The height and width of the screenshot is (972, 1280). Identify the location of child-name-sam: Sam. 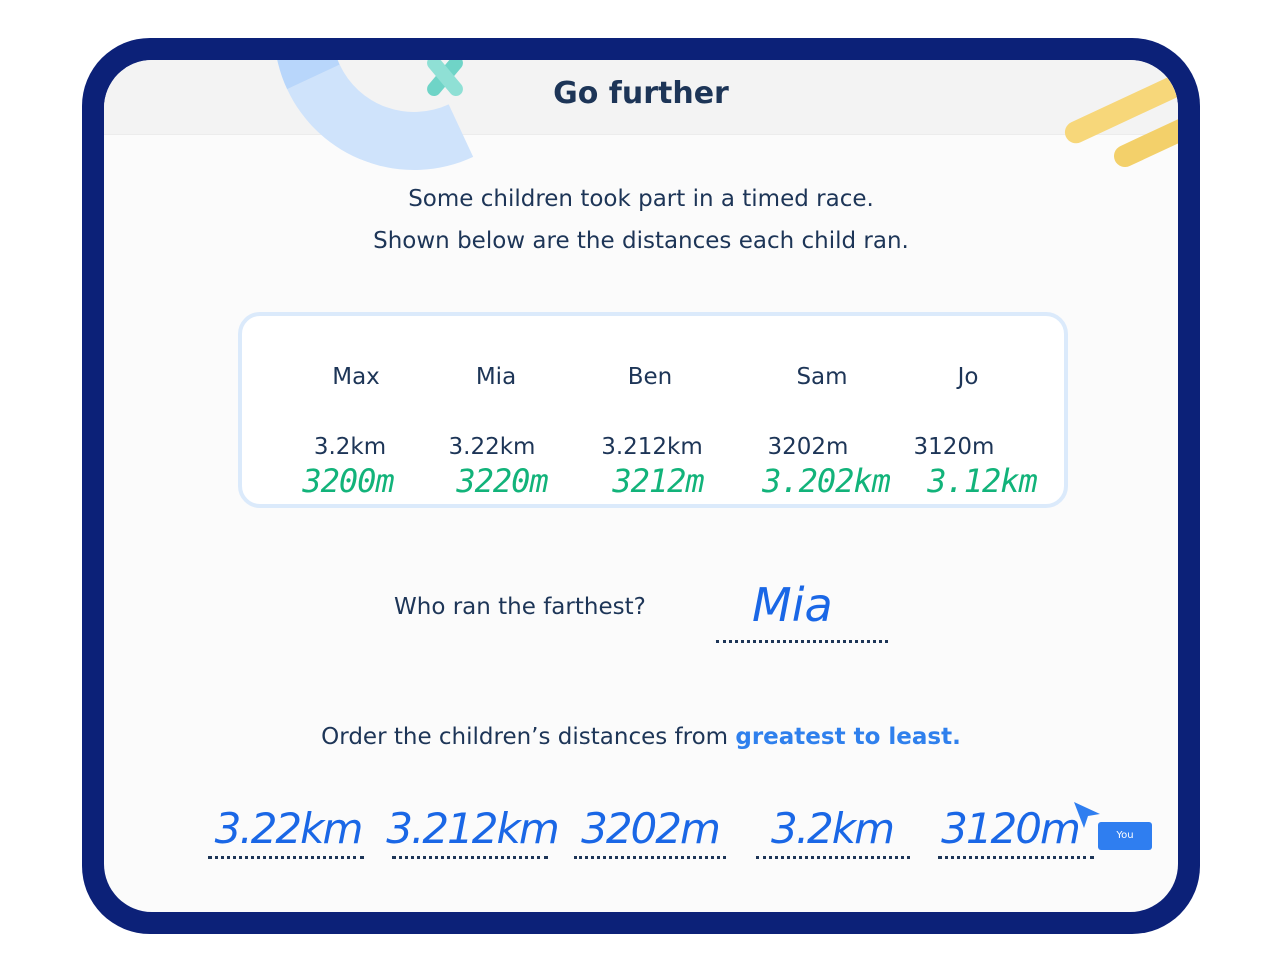
(822, 377).